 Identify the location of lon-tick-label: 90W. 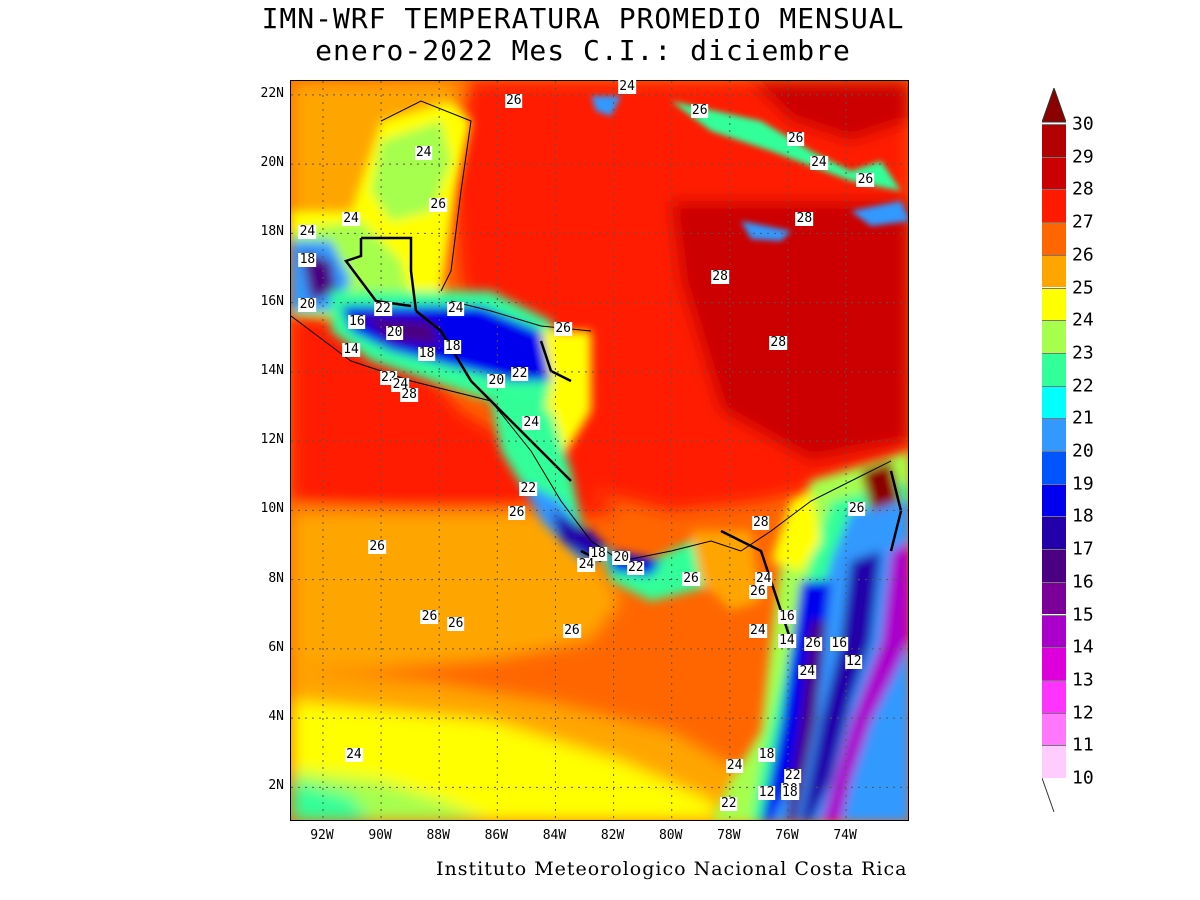
(380, 835).